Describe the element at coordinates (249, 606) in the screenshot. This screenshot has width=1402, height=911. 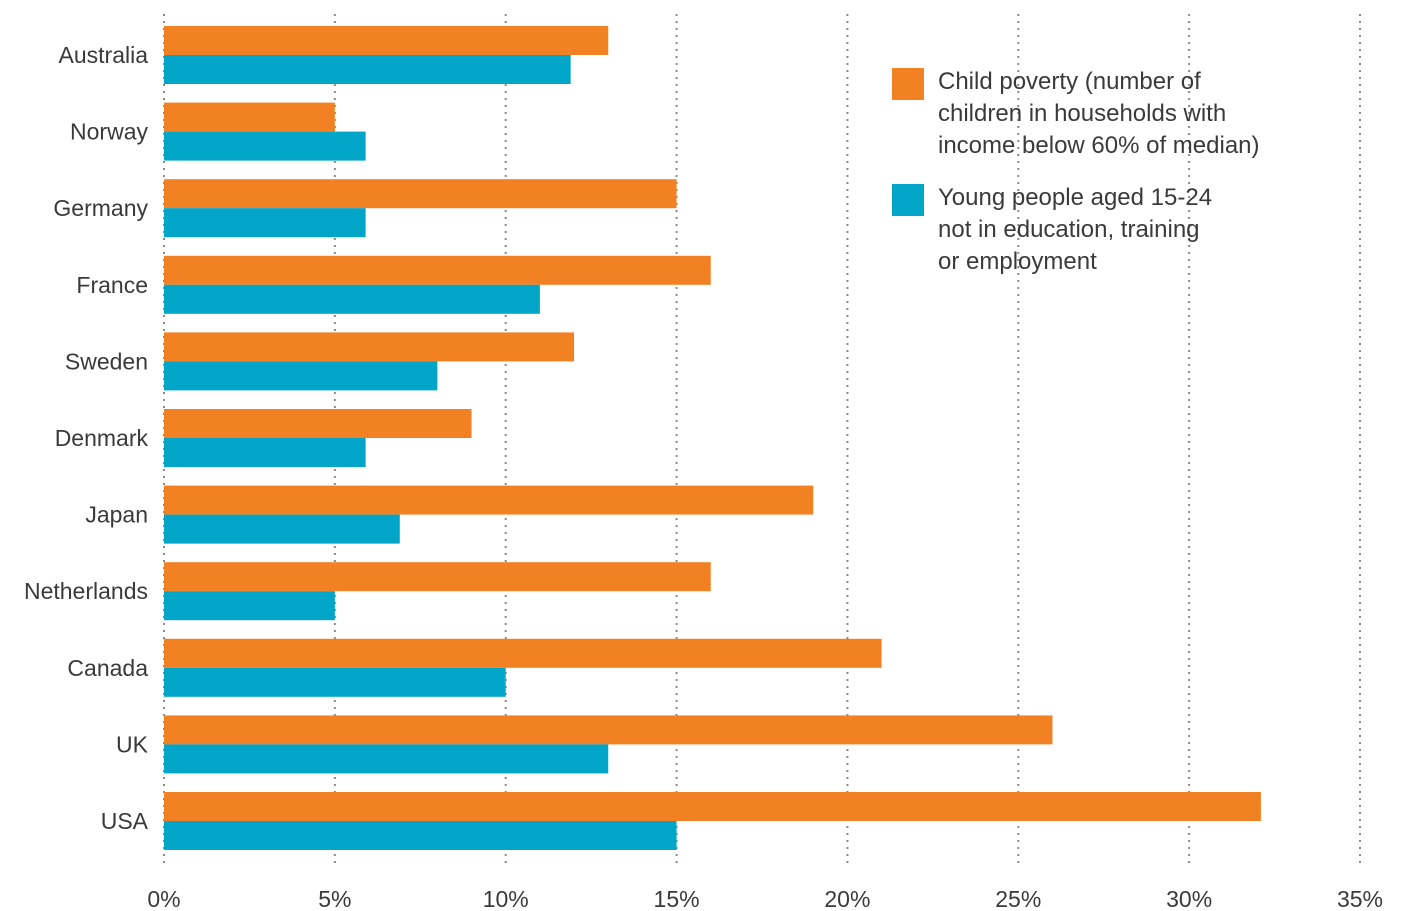
I see `bar-netherlands-young-people-neet` at that location.